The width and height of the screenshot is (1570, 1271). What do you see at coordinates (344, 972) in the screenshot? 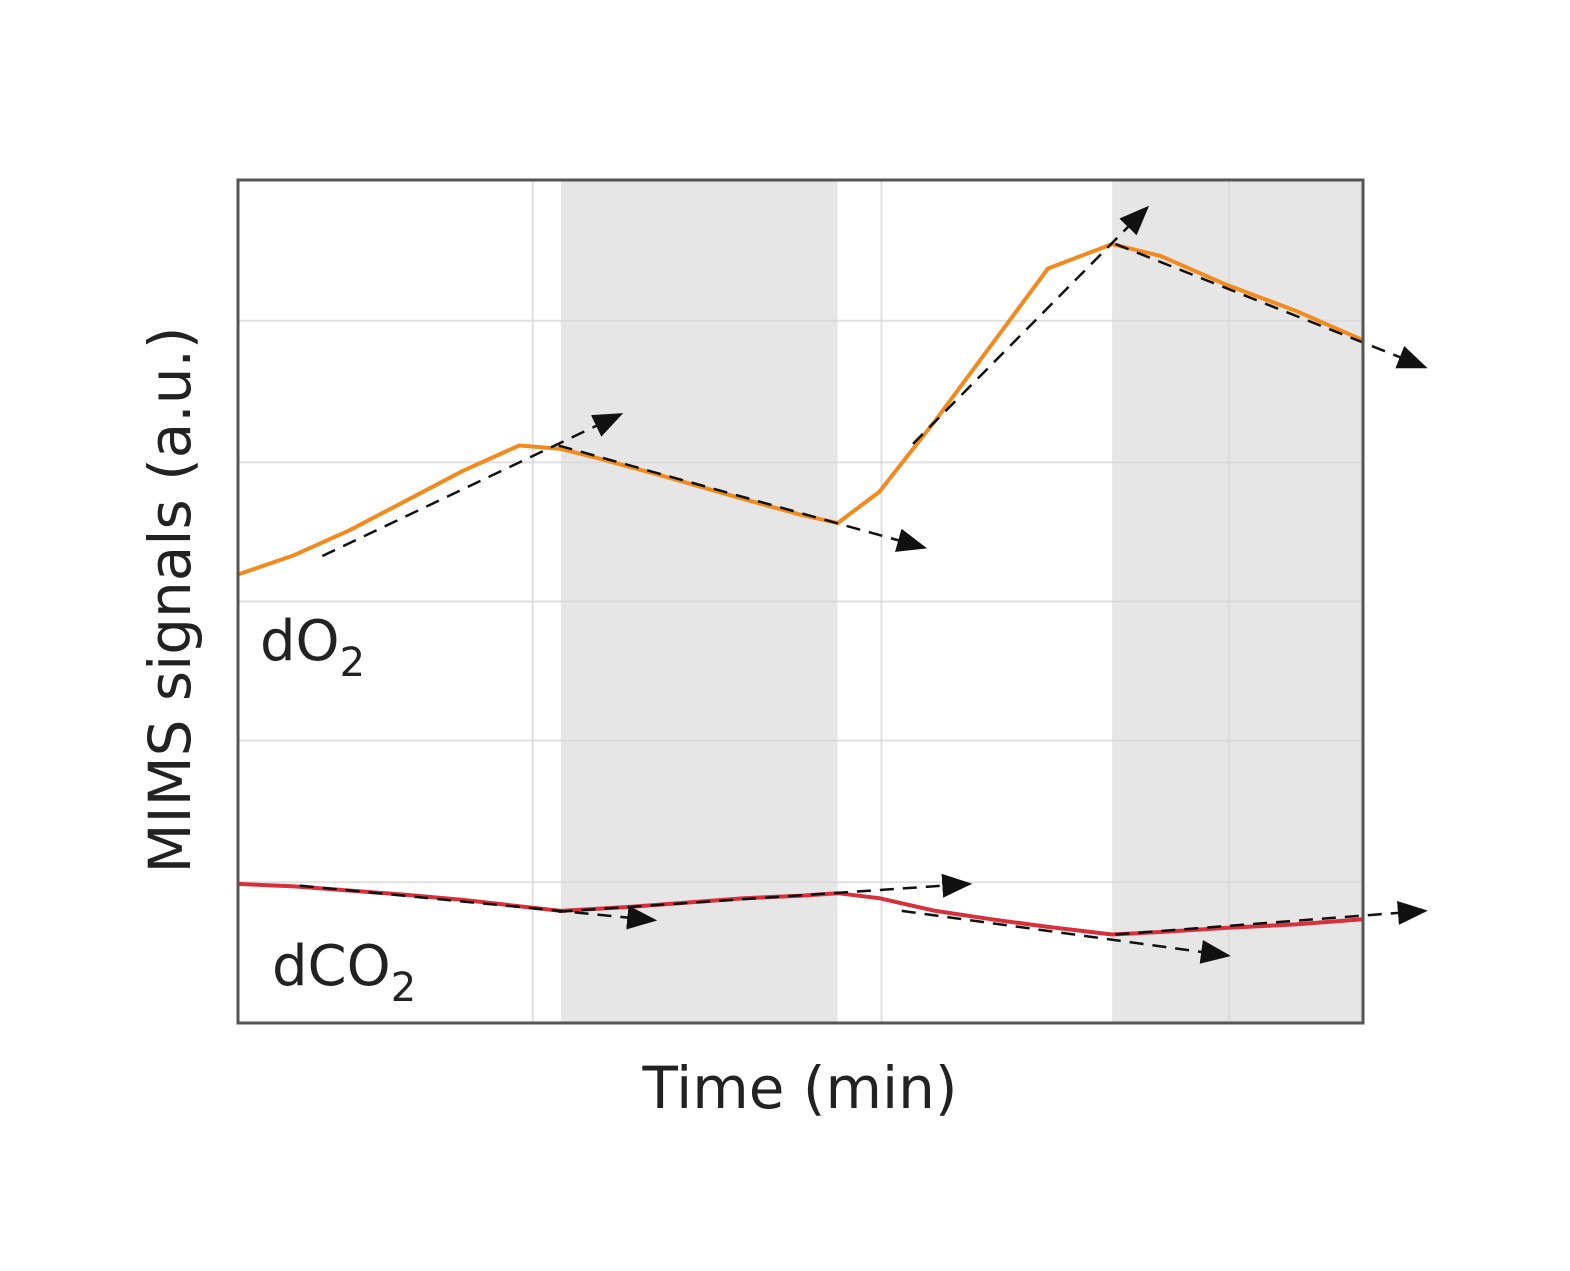
I see `series-label-dco2: dCO2` at bounding box center [344, 972].